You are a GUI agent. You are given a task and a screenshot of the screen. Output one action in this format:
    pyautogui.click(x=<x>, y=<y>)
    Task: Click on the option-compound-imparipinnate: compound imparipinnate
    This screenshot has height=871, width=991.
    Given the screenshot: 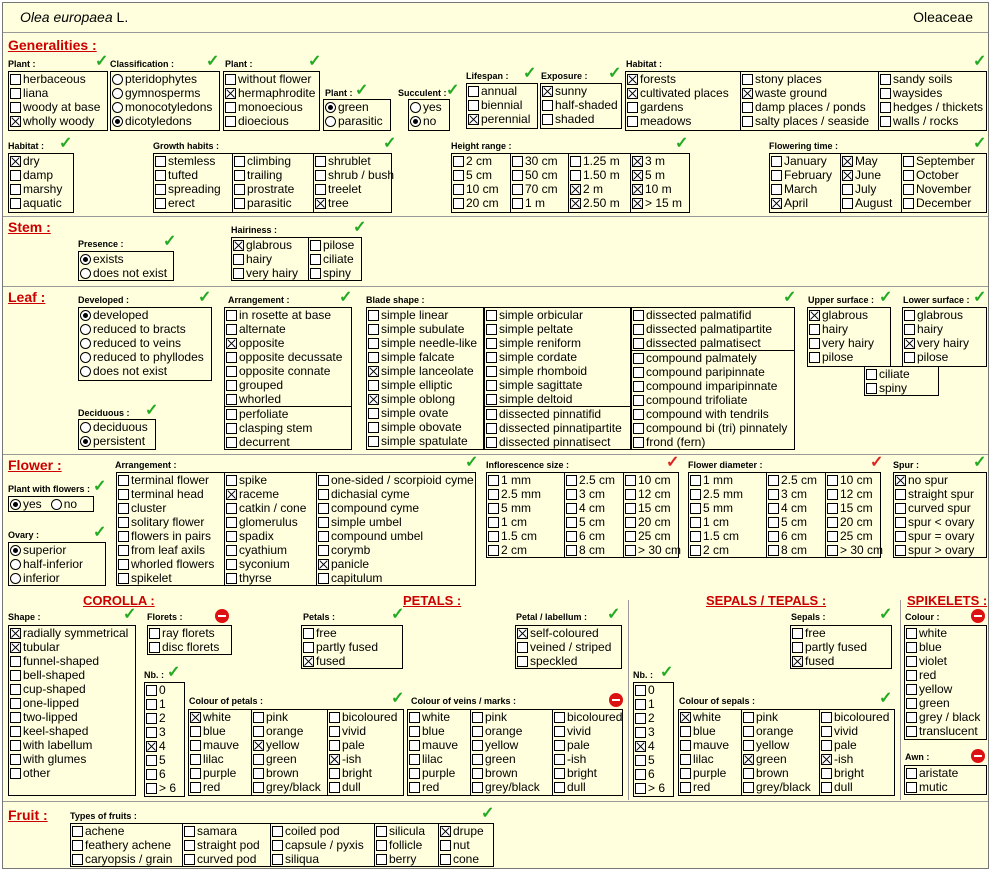 What is the action you would take?
    pyautogui.click(x=713, y=386)
    